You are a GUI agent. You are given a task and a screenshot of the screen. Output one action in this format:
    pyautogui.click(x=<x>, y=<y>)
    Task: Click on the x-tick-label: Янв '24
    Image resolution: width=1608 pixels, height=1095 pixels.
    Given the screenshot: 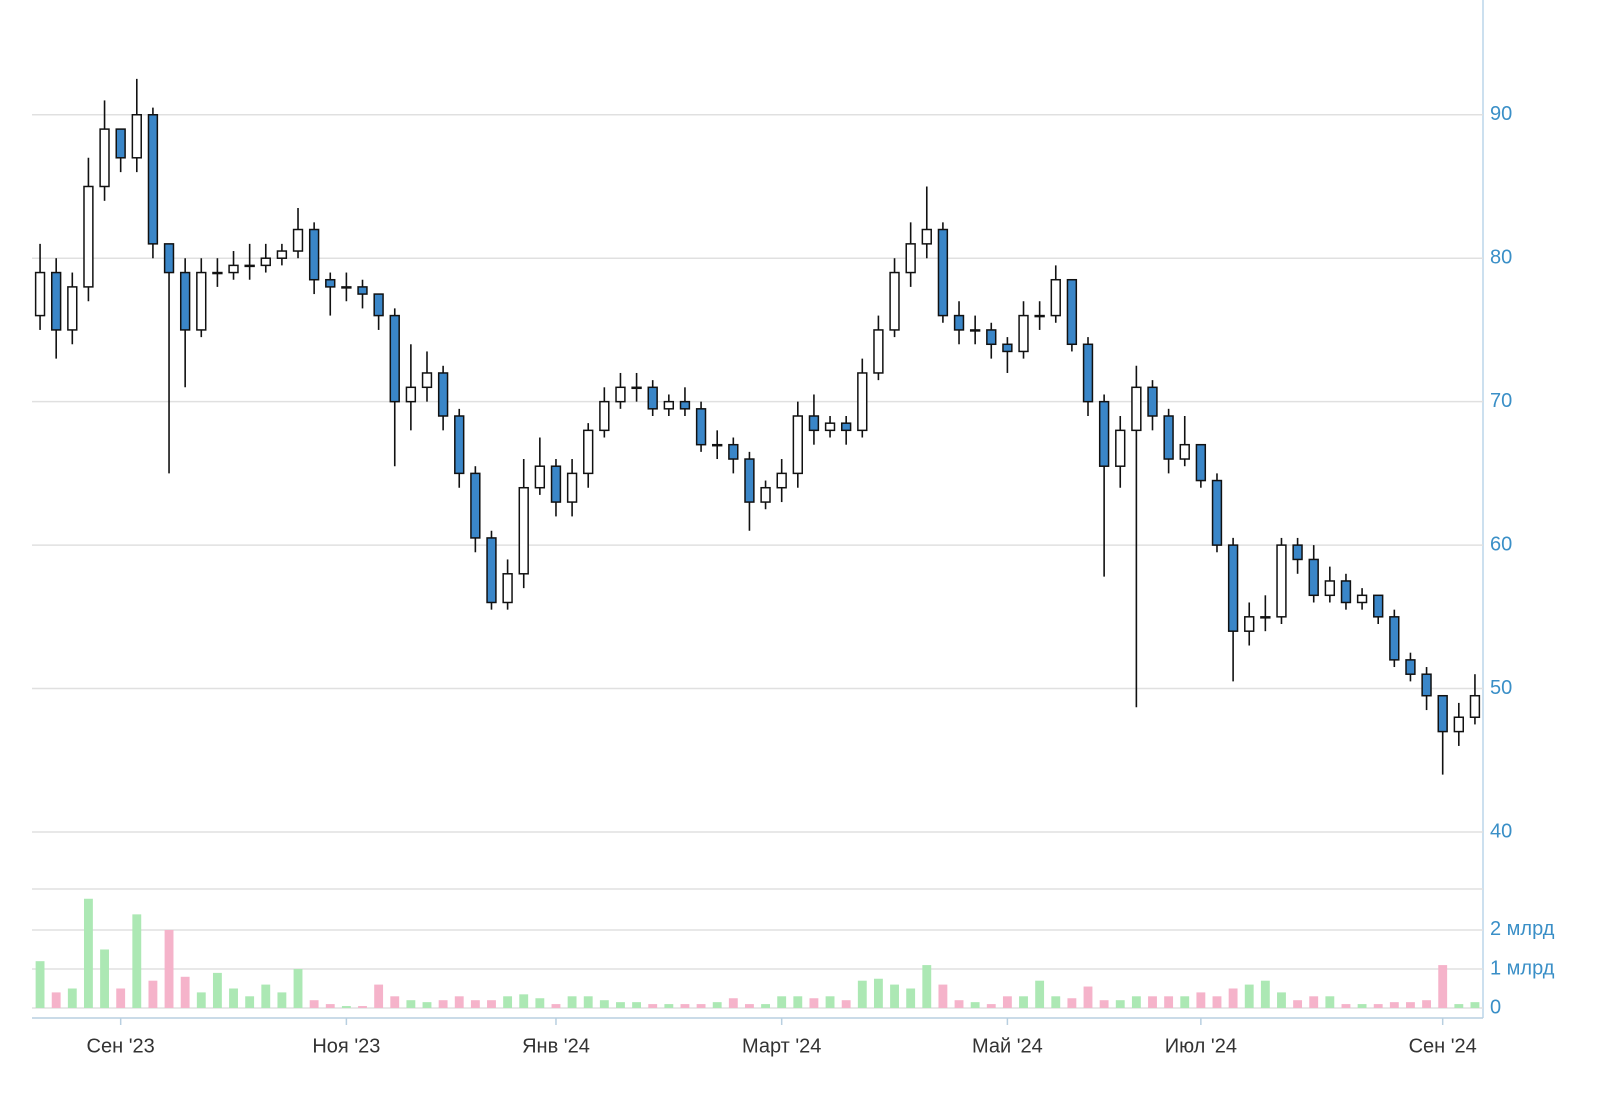 What is the action you would take?
    pyautogui.click(x=556, y=1046)
    